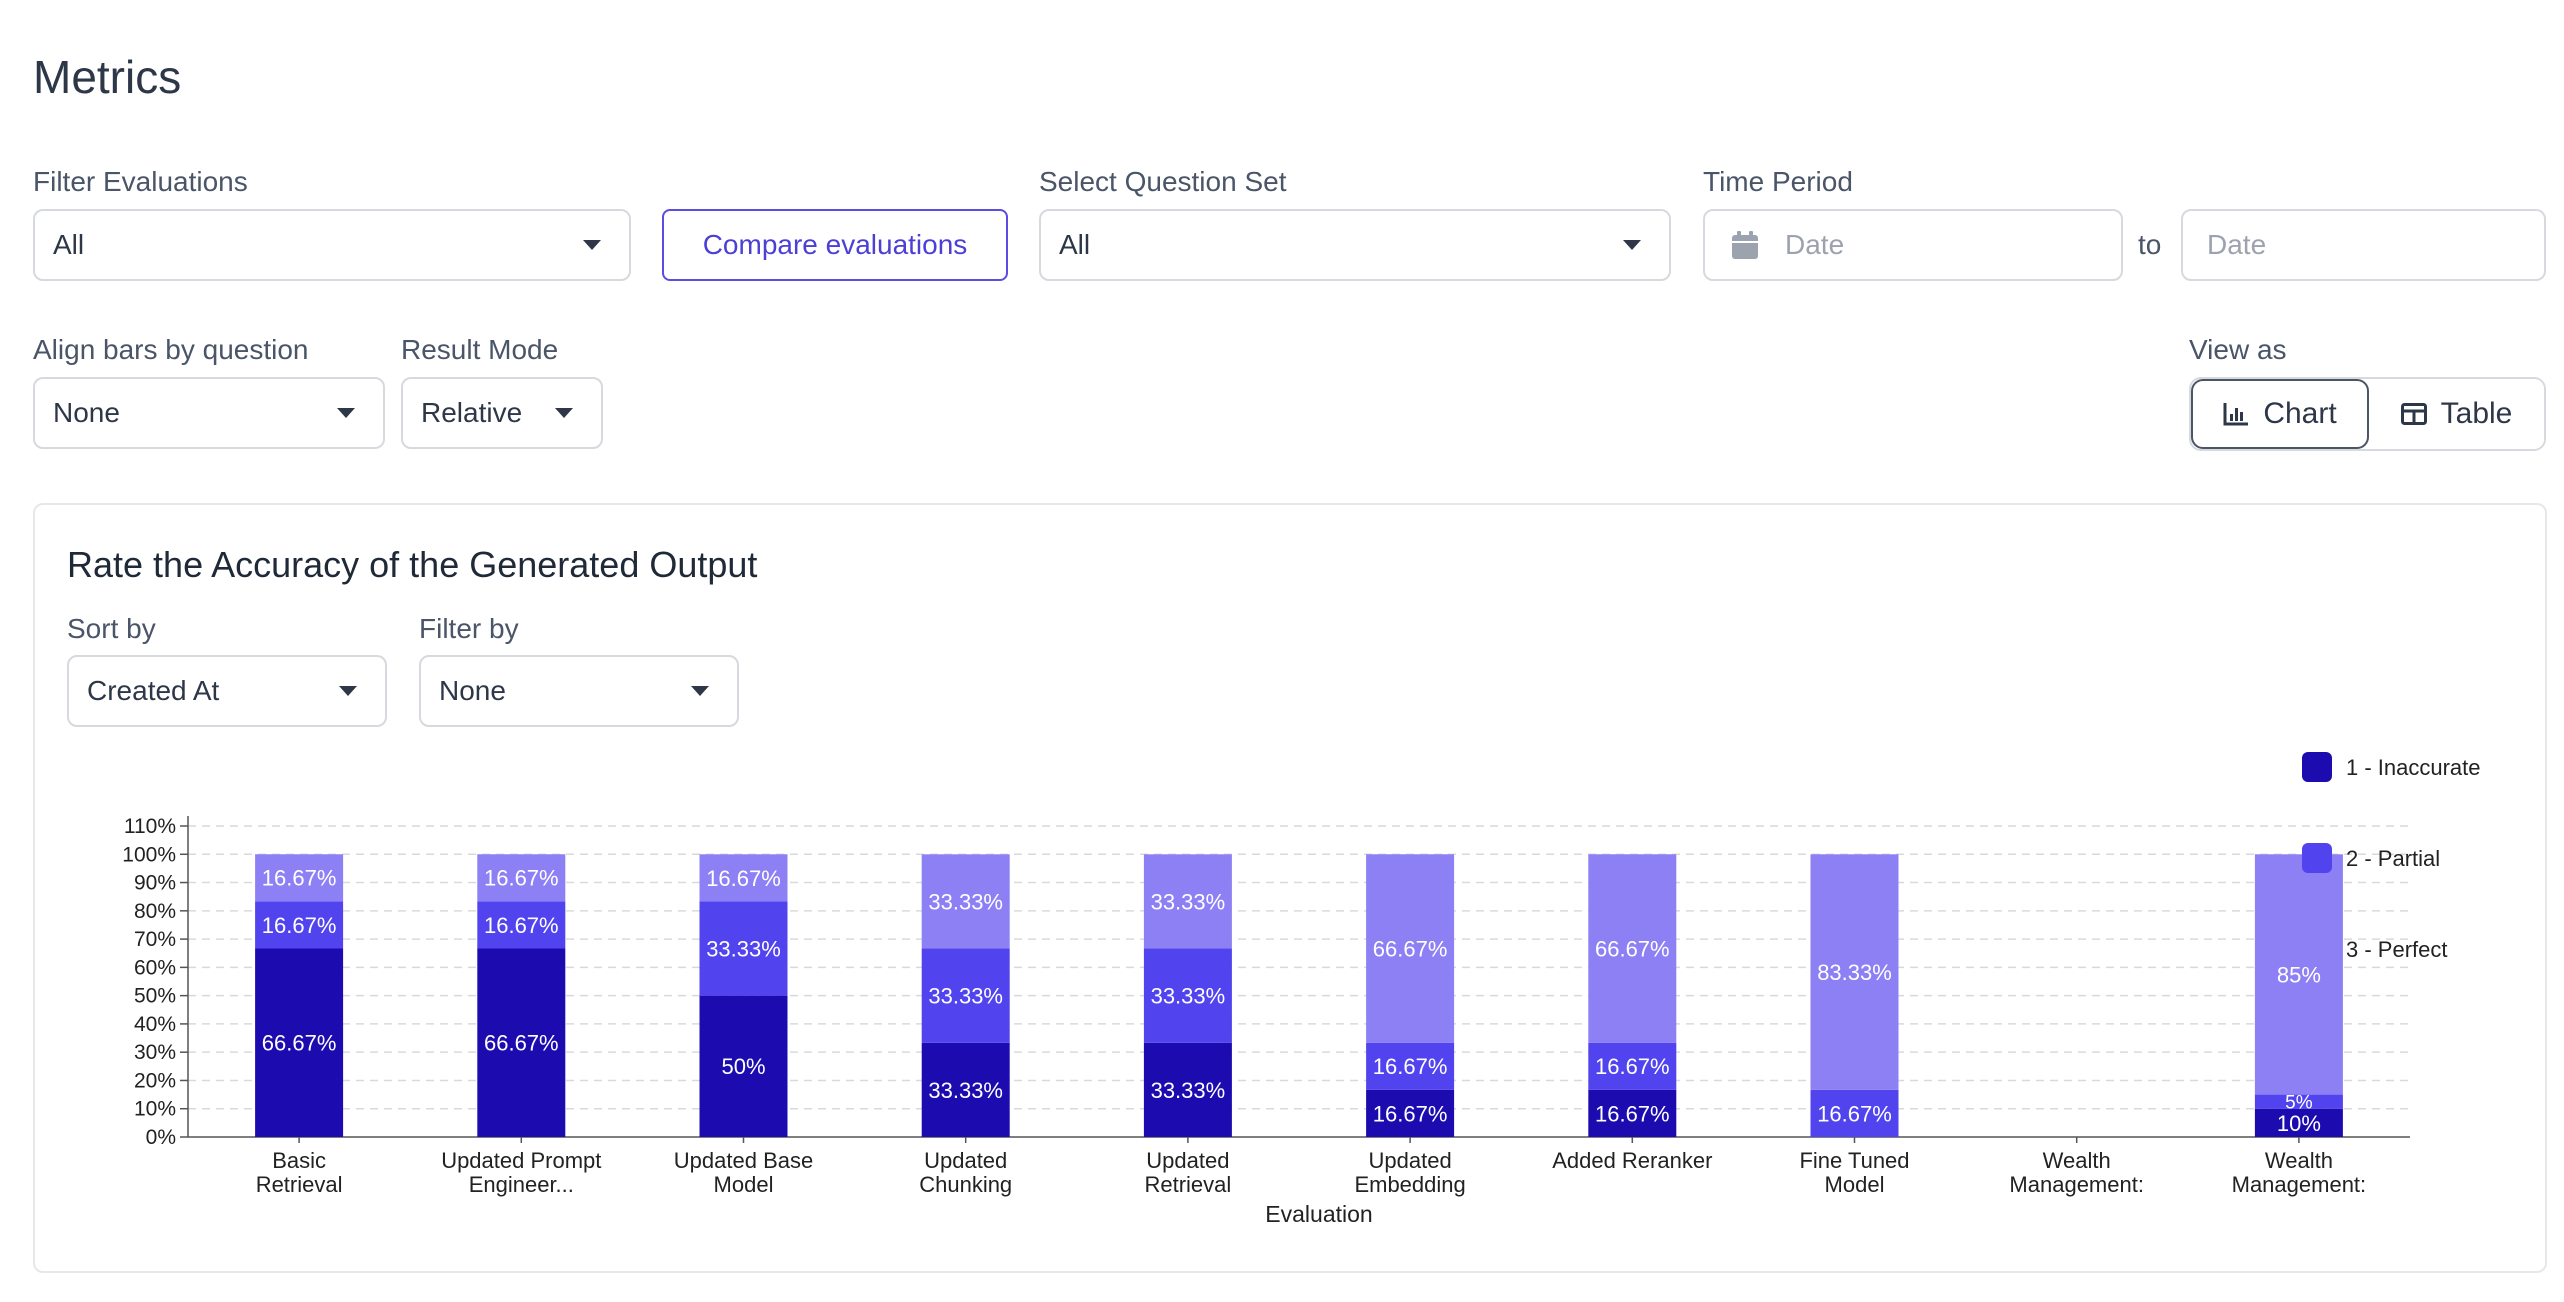 The height and width of the screenshot is (1302, 2564). I want to click on result-mode-select: Relative, so click(502, 413).